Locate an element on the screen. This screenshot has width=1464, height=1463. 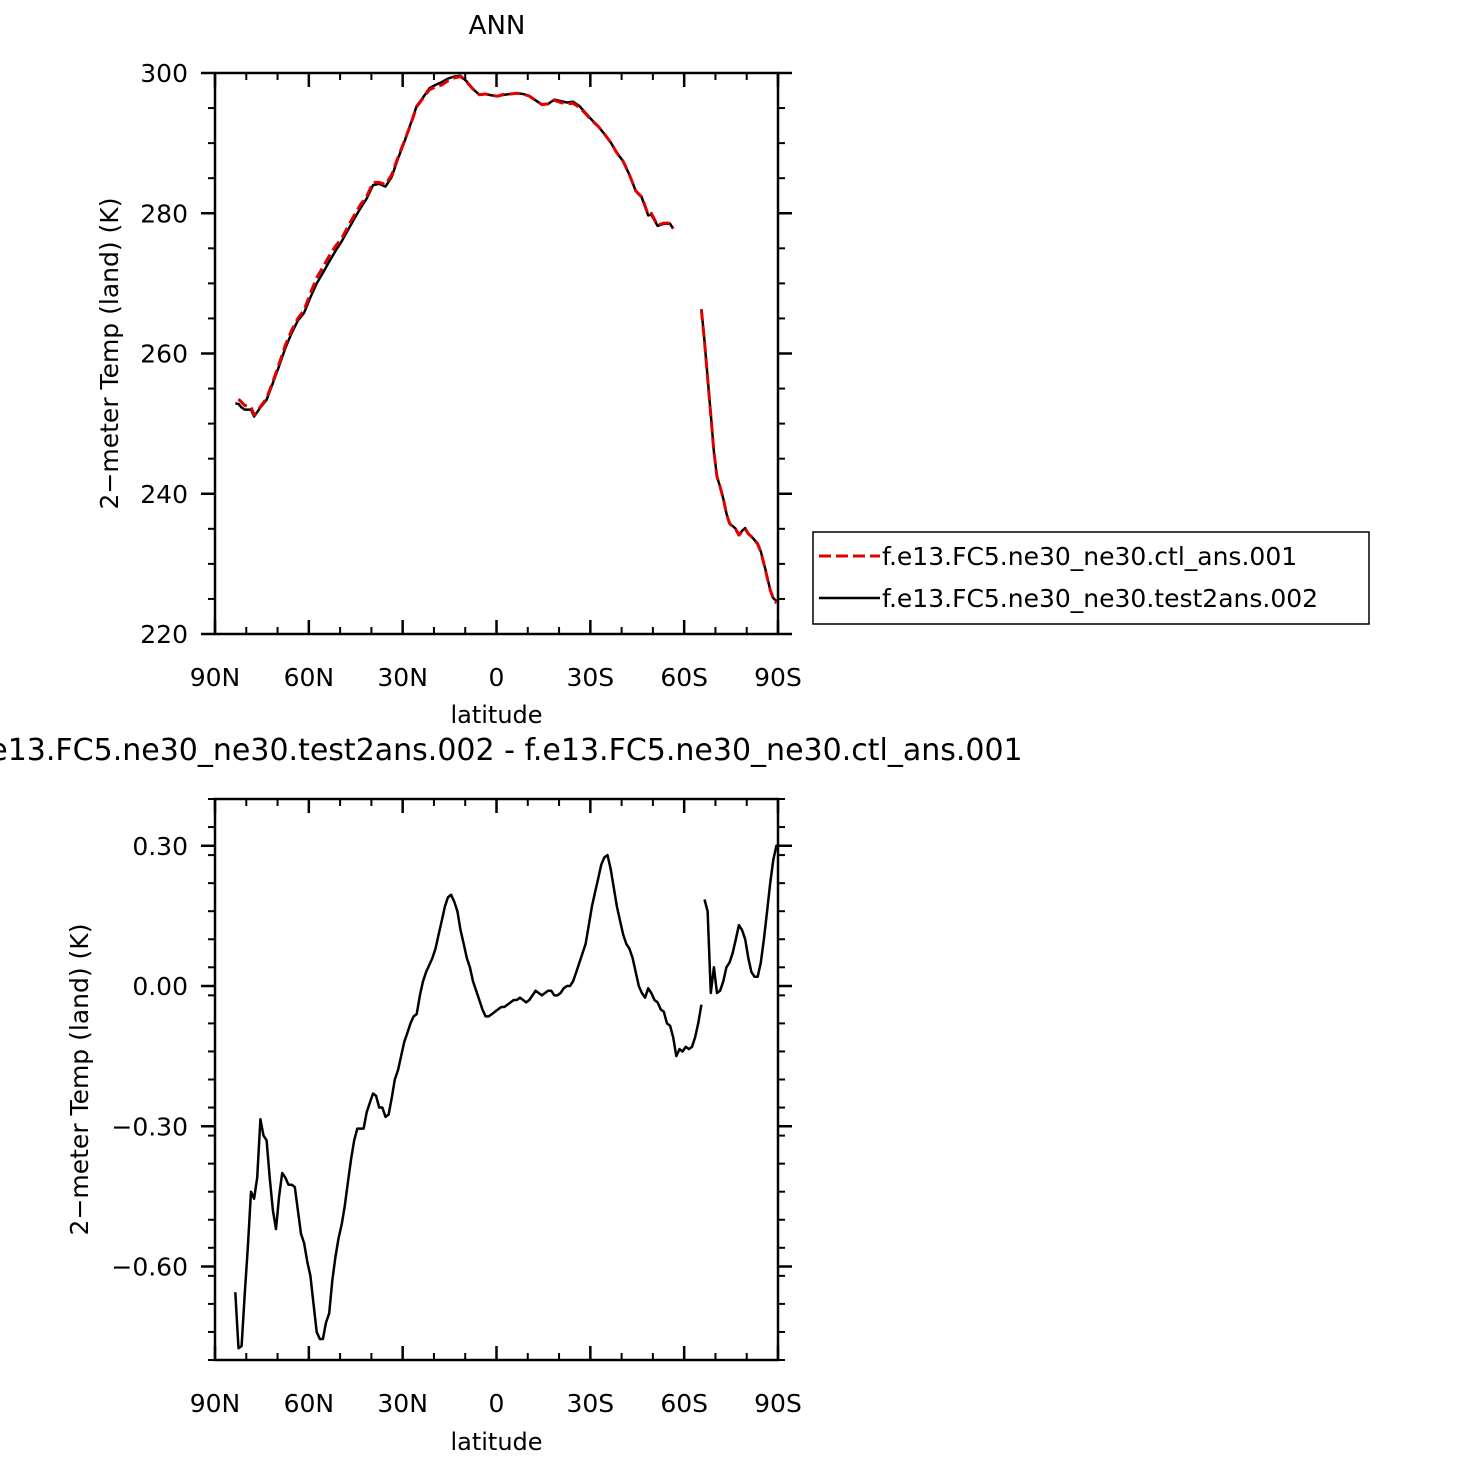
top-chart-title: ANN is located at coordinates (497, 26).